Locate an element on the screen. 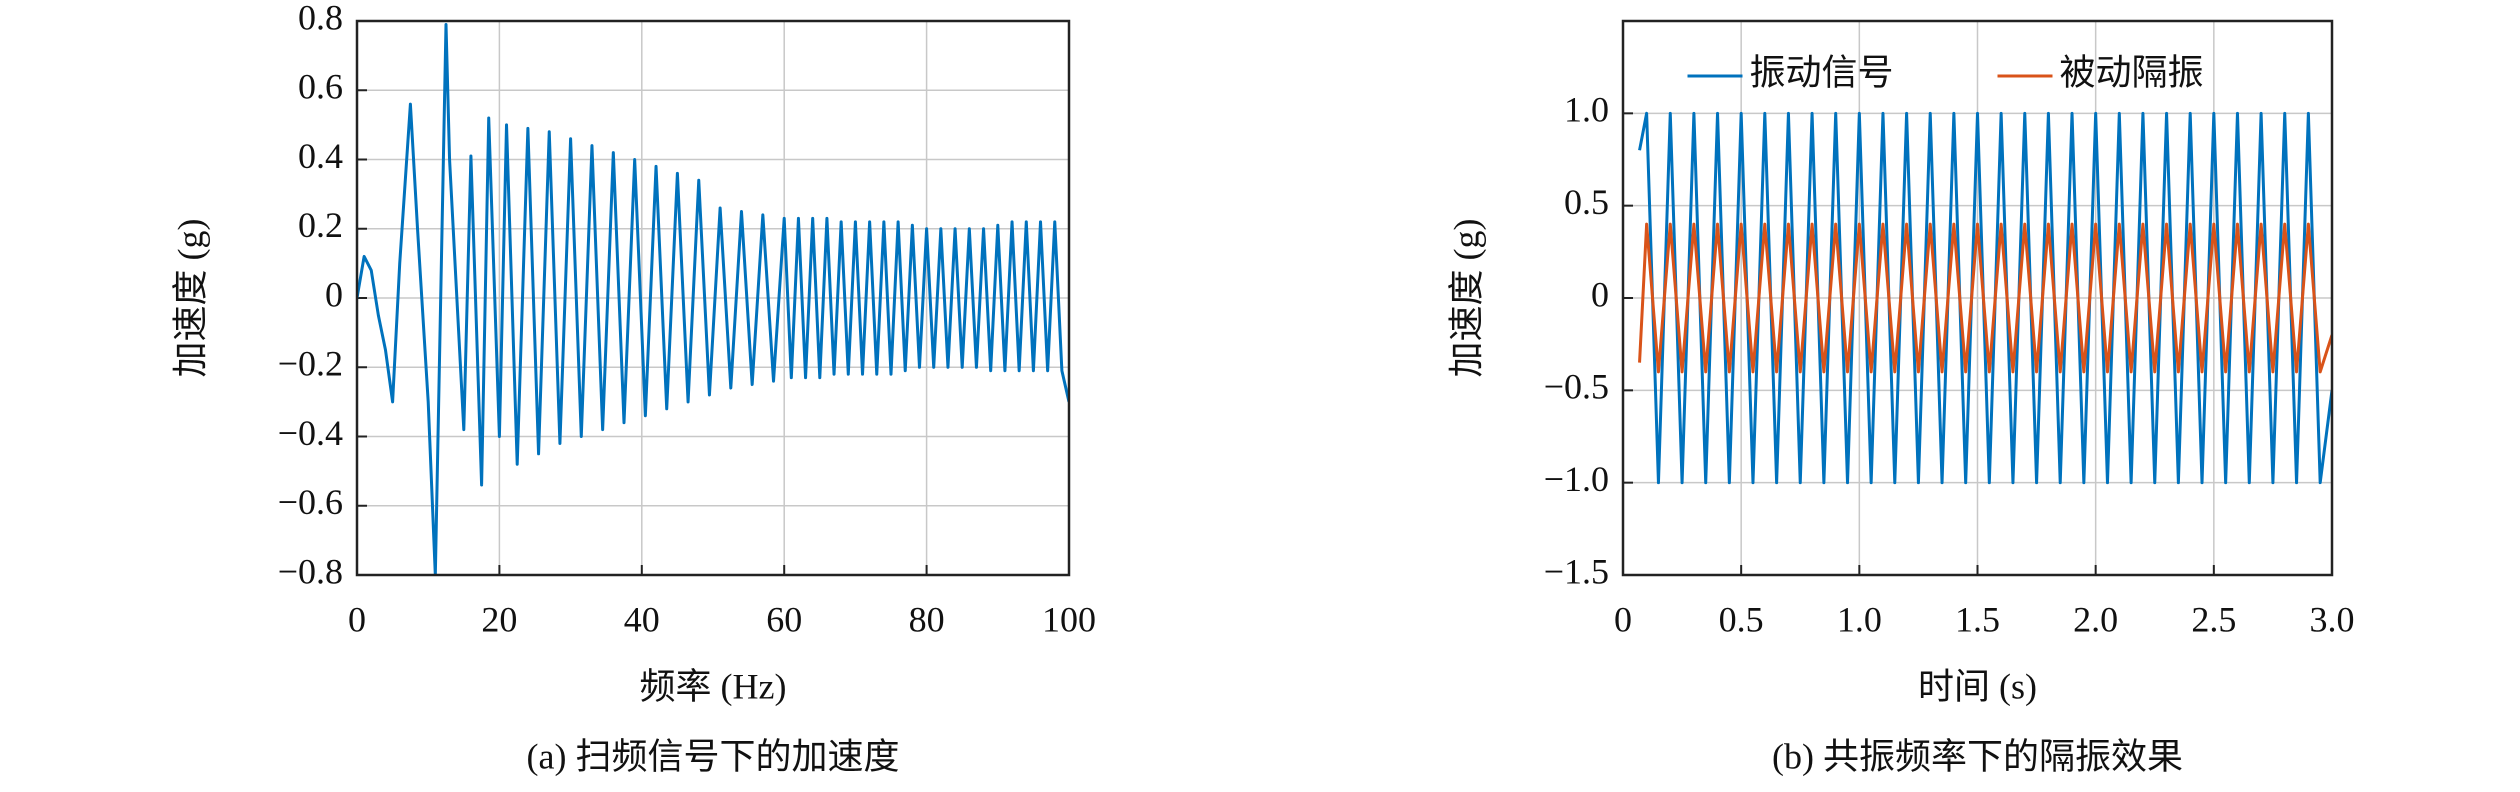 This screenshot has height=792, width=2520. y-tick-label: 0.4 is located at coordinates (320, 156).